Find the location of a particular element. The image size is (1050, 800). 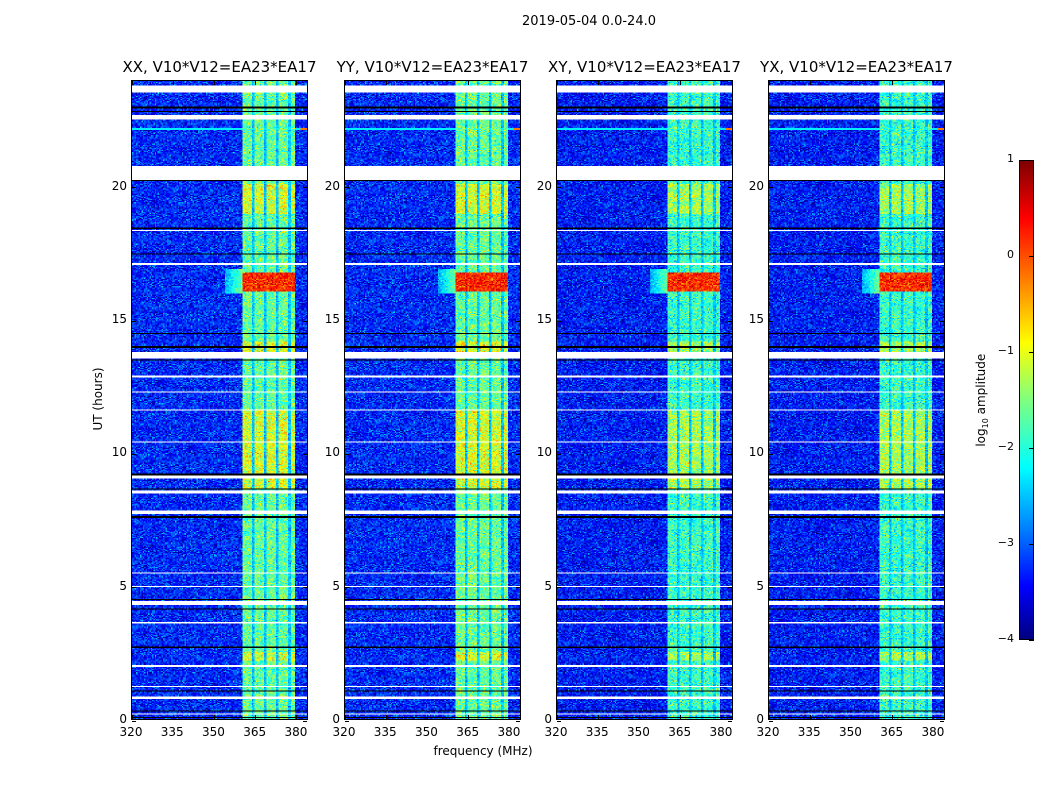

panel-title: YY, V10*V12=EA23*EA17 is located at coordinates (432, 67).